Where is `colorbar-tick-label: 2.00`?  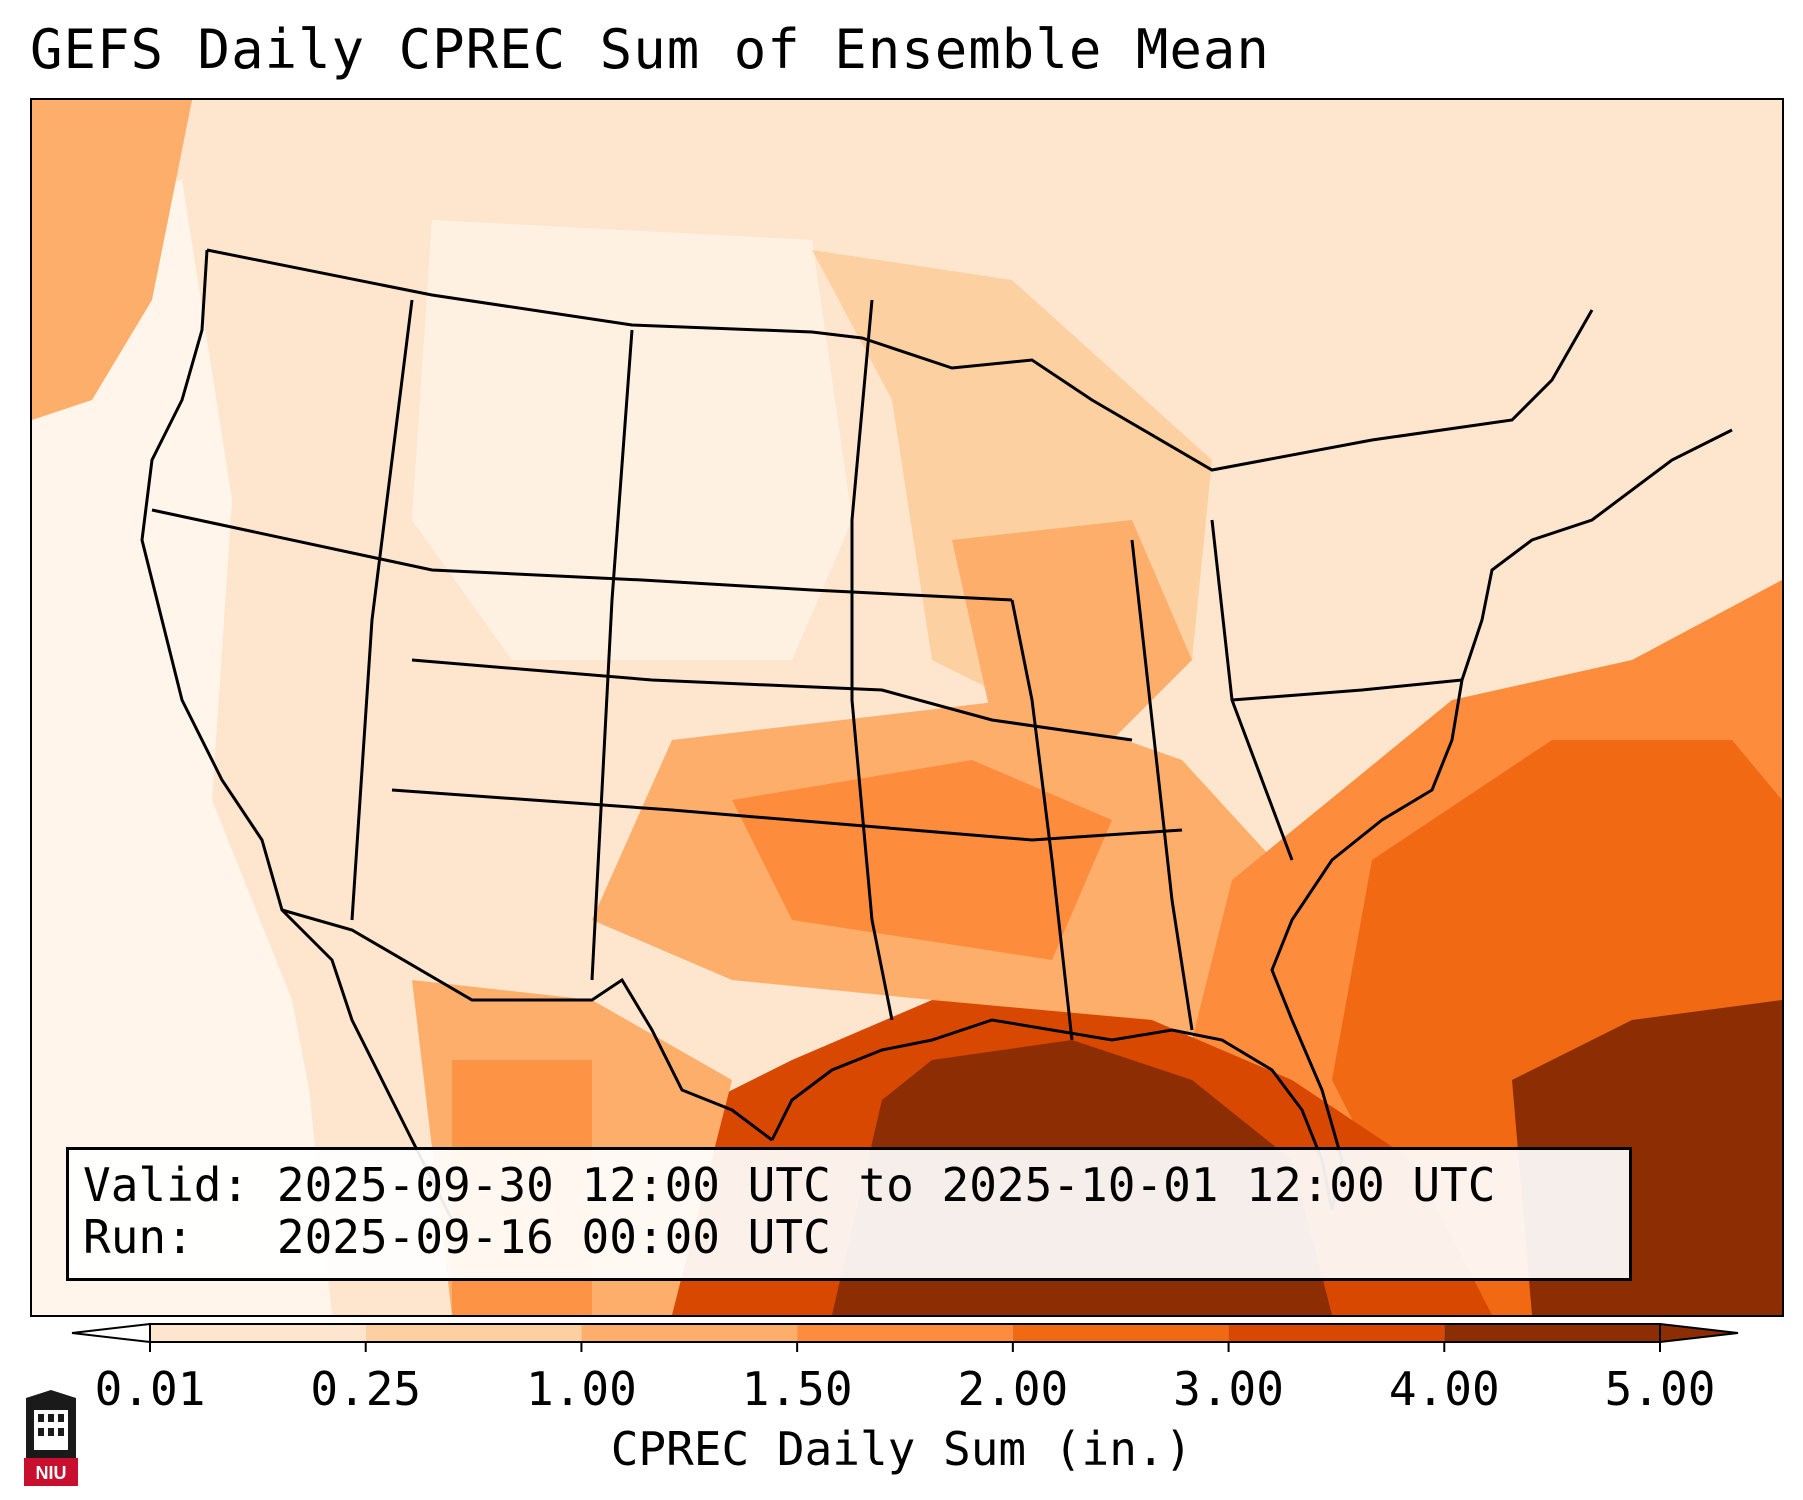 colorbar-tick-label: 2.00 is located at coordinates (1013, 1389).